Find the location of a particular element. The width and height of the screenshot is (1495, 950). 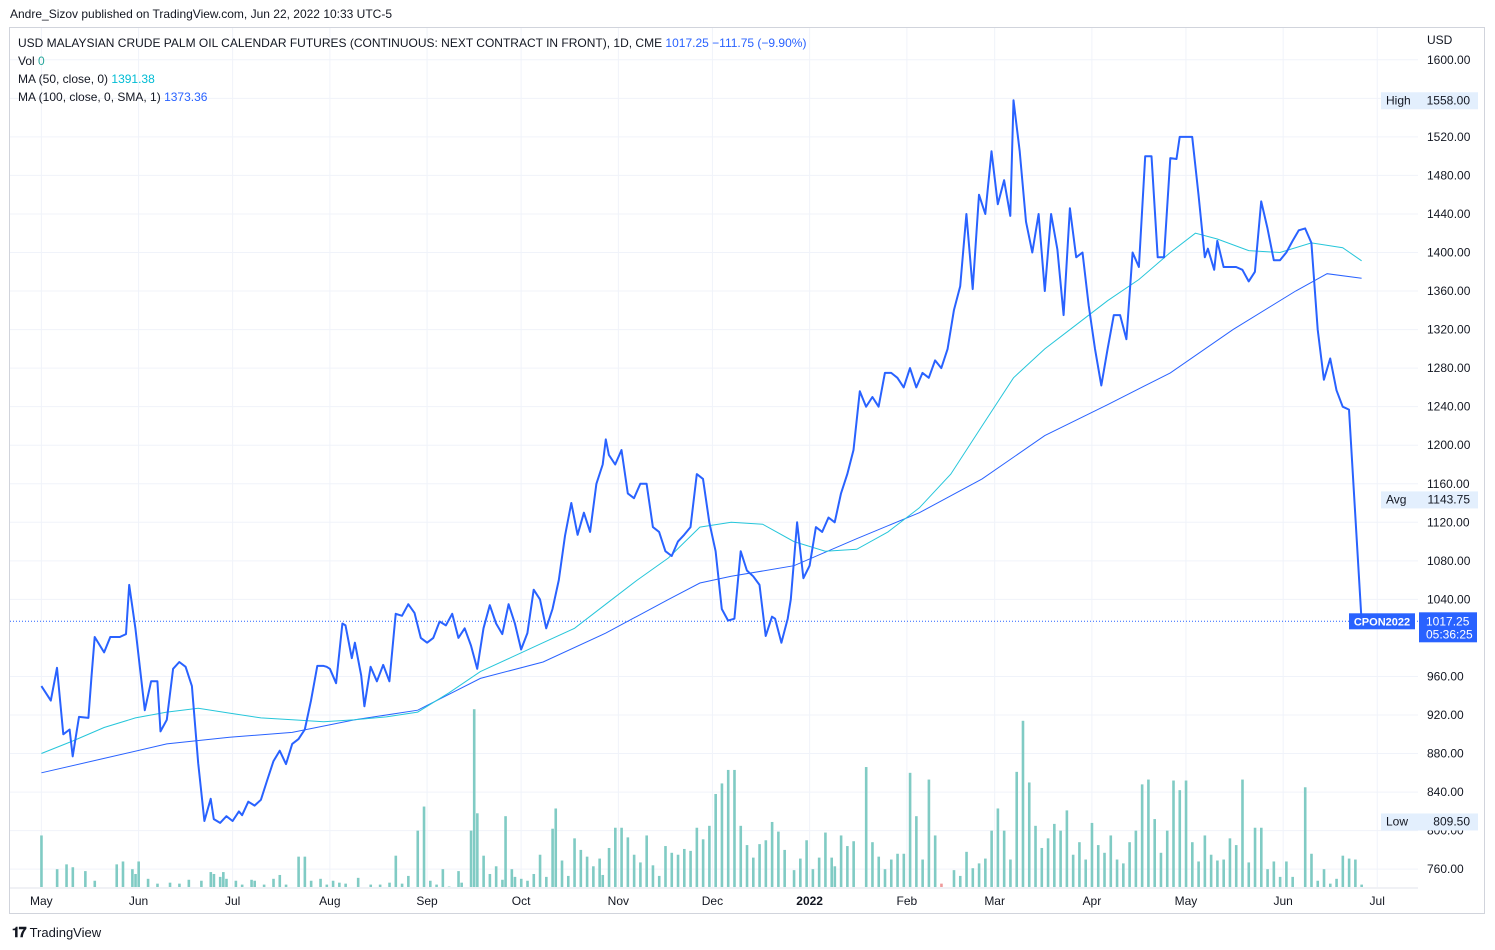

x-axis-tick-label: Sep is located at coordinates (427, 901).